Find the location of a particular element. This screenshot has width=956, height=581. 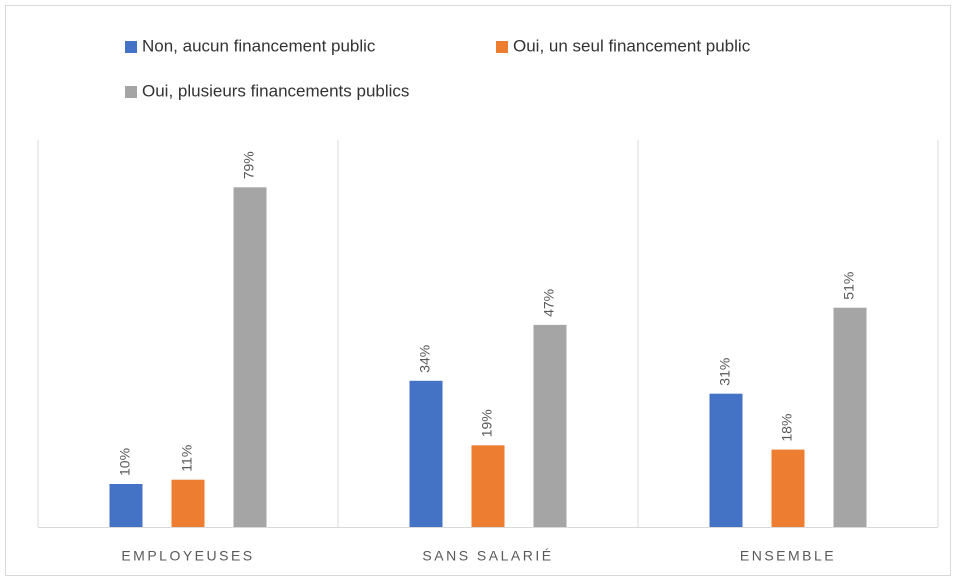

value-label: 51% is located at coordinates (849, 286).